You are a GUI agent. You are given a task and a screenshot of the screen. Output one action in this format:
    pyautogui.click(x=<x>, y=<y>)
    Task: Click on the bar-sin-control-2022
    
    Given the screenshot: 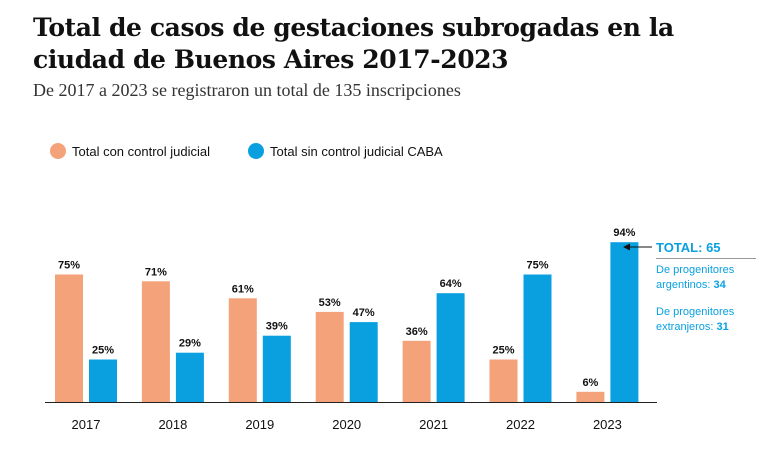 What is the action you would take?
    pyautogui.click(x=537, y=338)
    